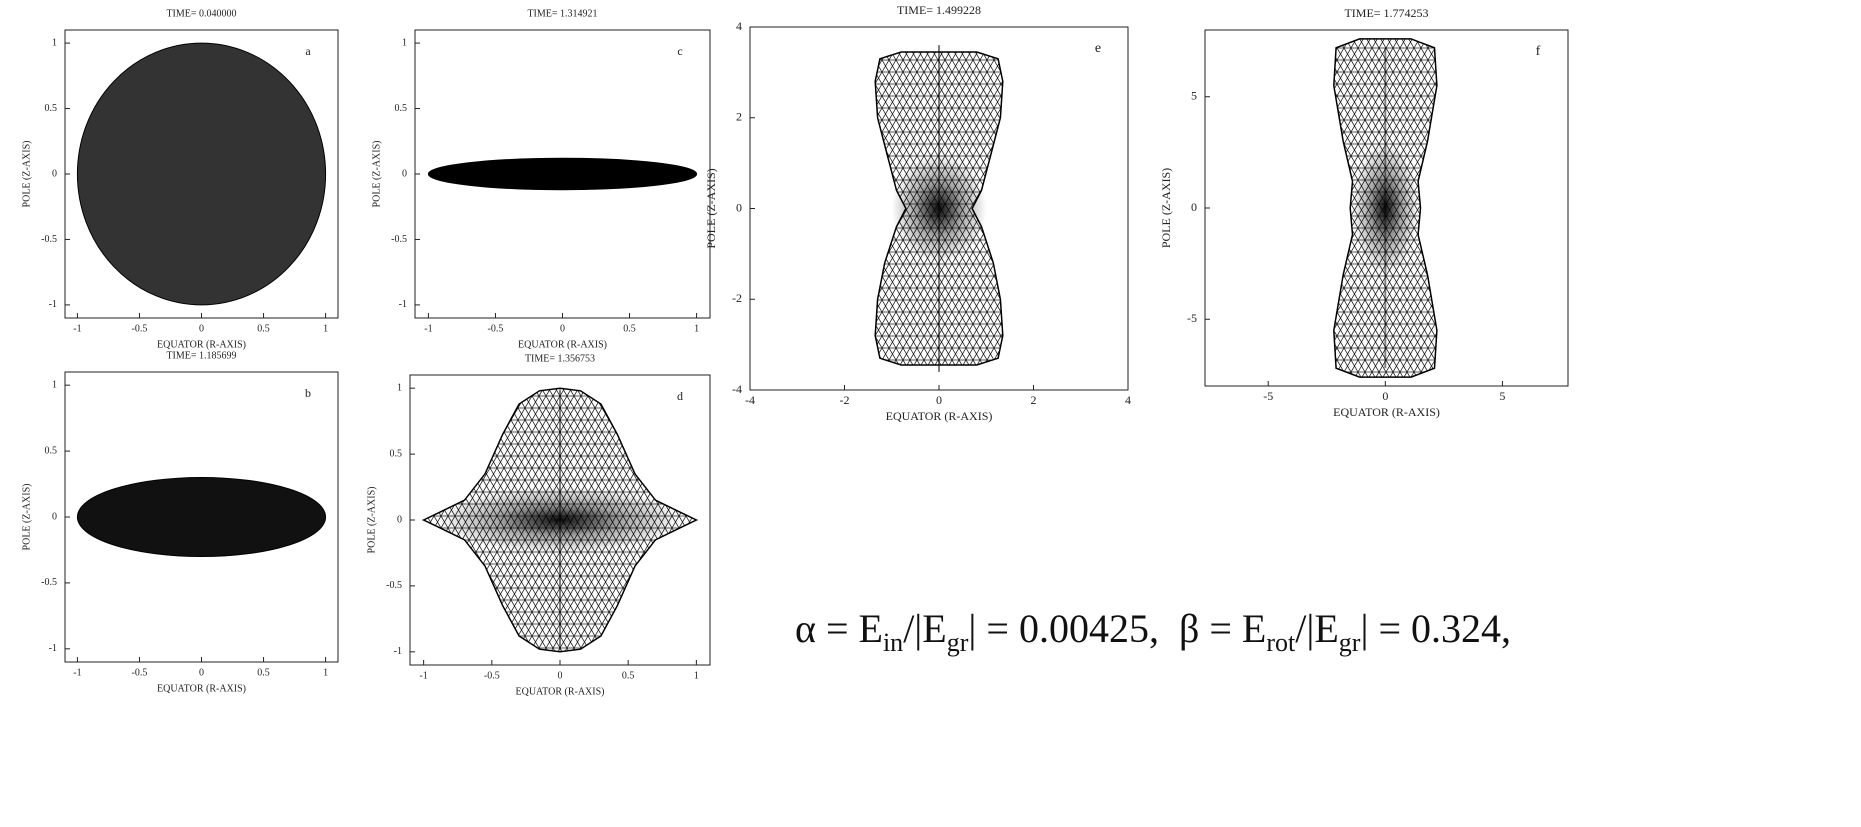  I want to click on equation-text: α = E, so click(839, 628).